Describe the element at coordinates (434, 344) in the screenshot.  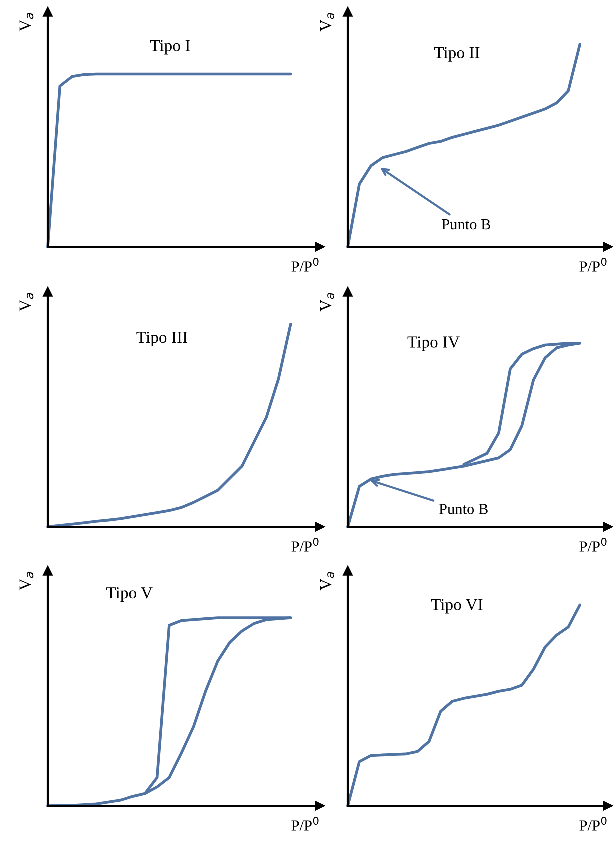
I see `chart-title: Tipo IV` at that location.